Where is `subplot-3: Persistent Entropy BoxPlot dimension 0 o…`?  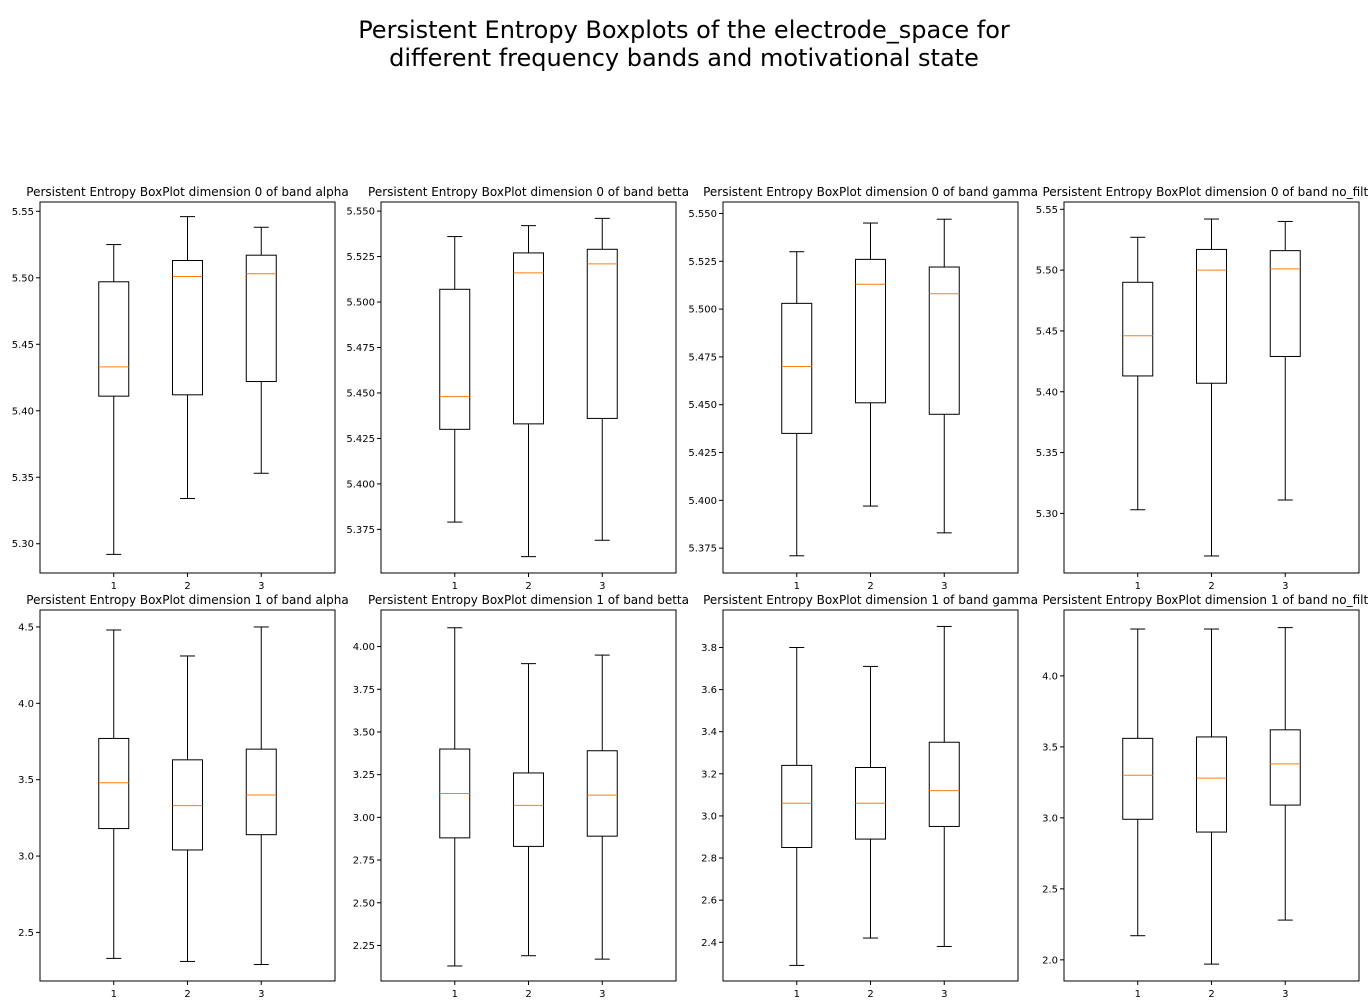 subplot-3: Persistent Entropy BoxPlot dimension 0 o… is located at coordinates (863, 388).